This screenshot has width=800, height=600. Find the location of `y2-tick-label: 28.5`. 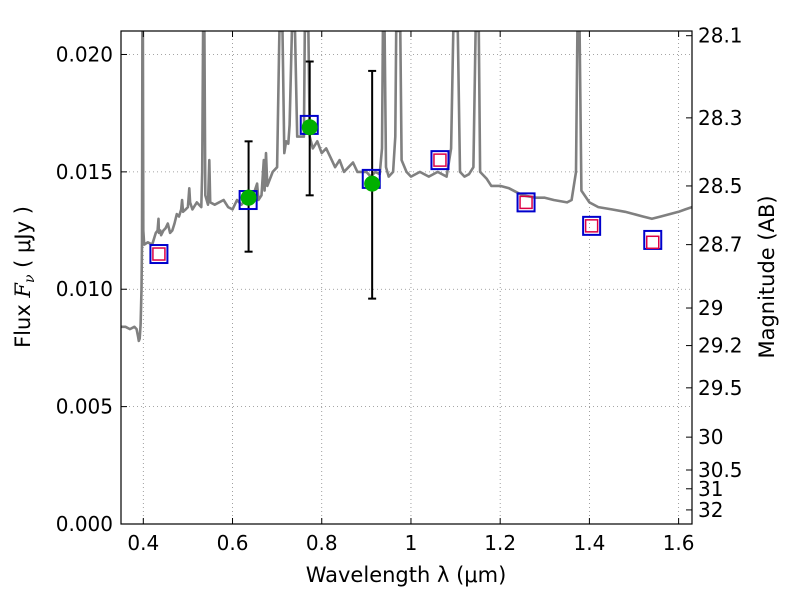

y2-tick-label: 28.5 is located at coordinates (720, 186).